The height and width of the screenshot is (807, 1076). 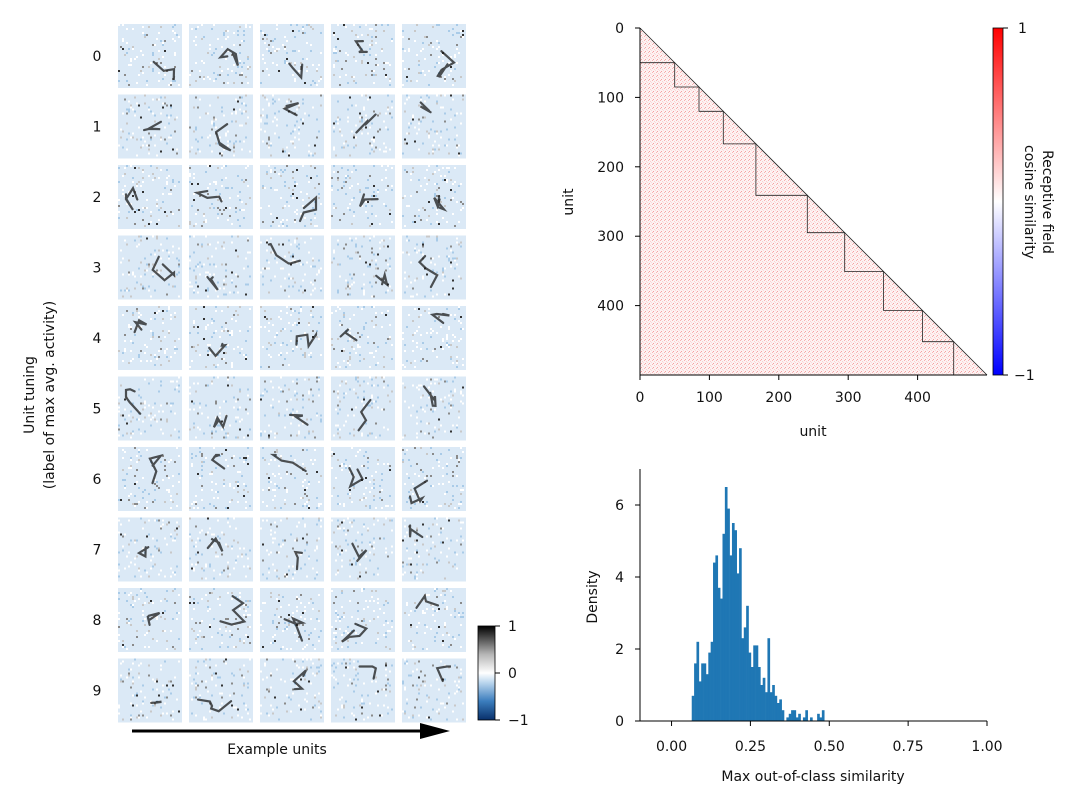 What do you see at coordinates (30, 395) in the screenshot?
I see `grid-ylabel-line1: Unit tuning` at bounding box center [30, 395].